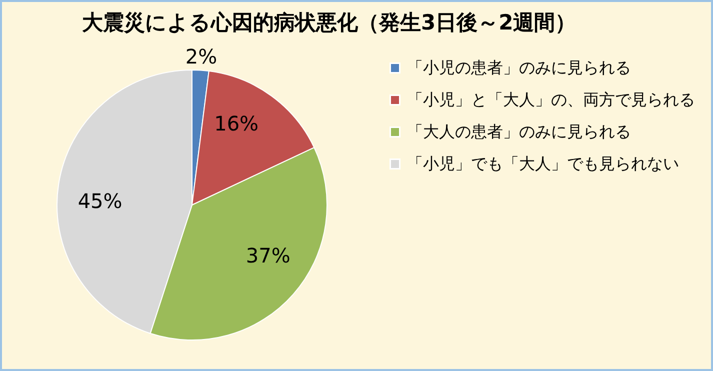 The width and height of the screenshot is (713, 371). Describe the element at coordinates (268, 256) in the screenshot. I see `data-label: 37%` at that location.